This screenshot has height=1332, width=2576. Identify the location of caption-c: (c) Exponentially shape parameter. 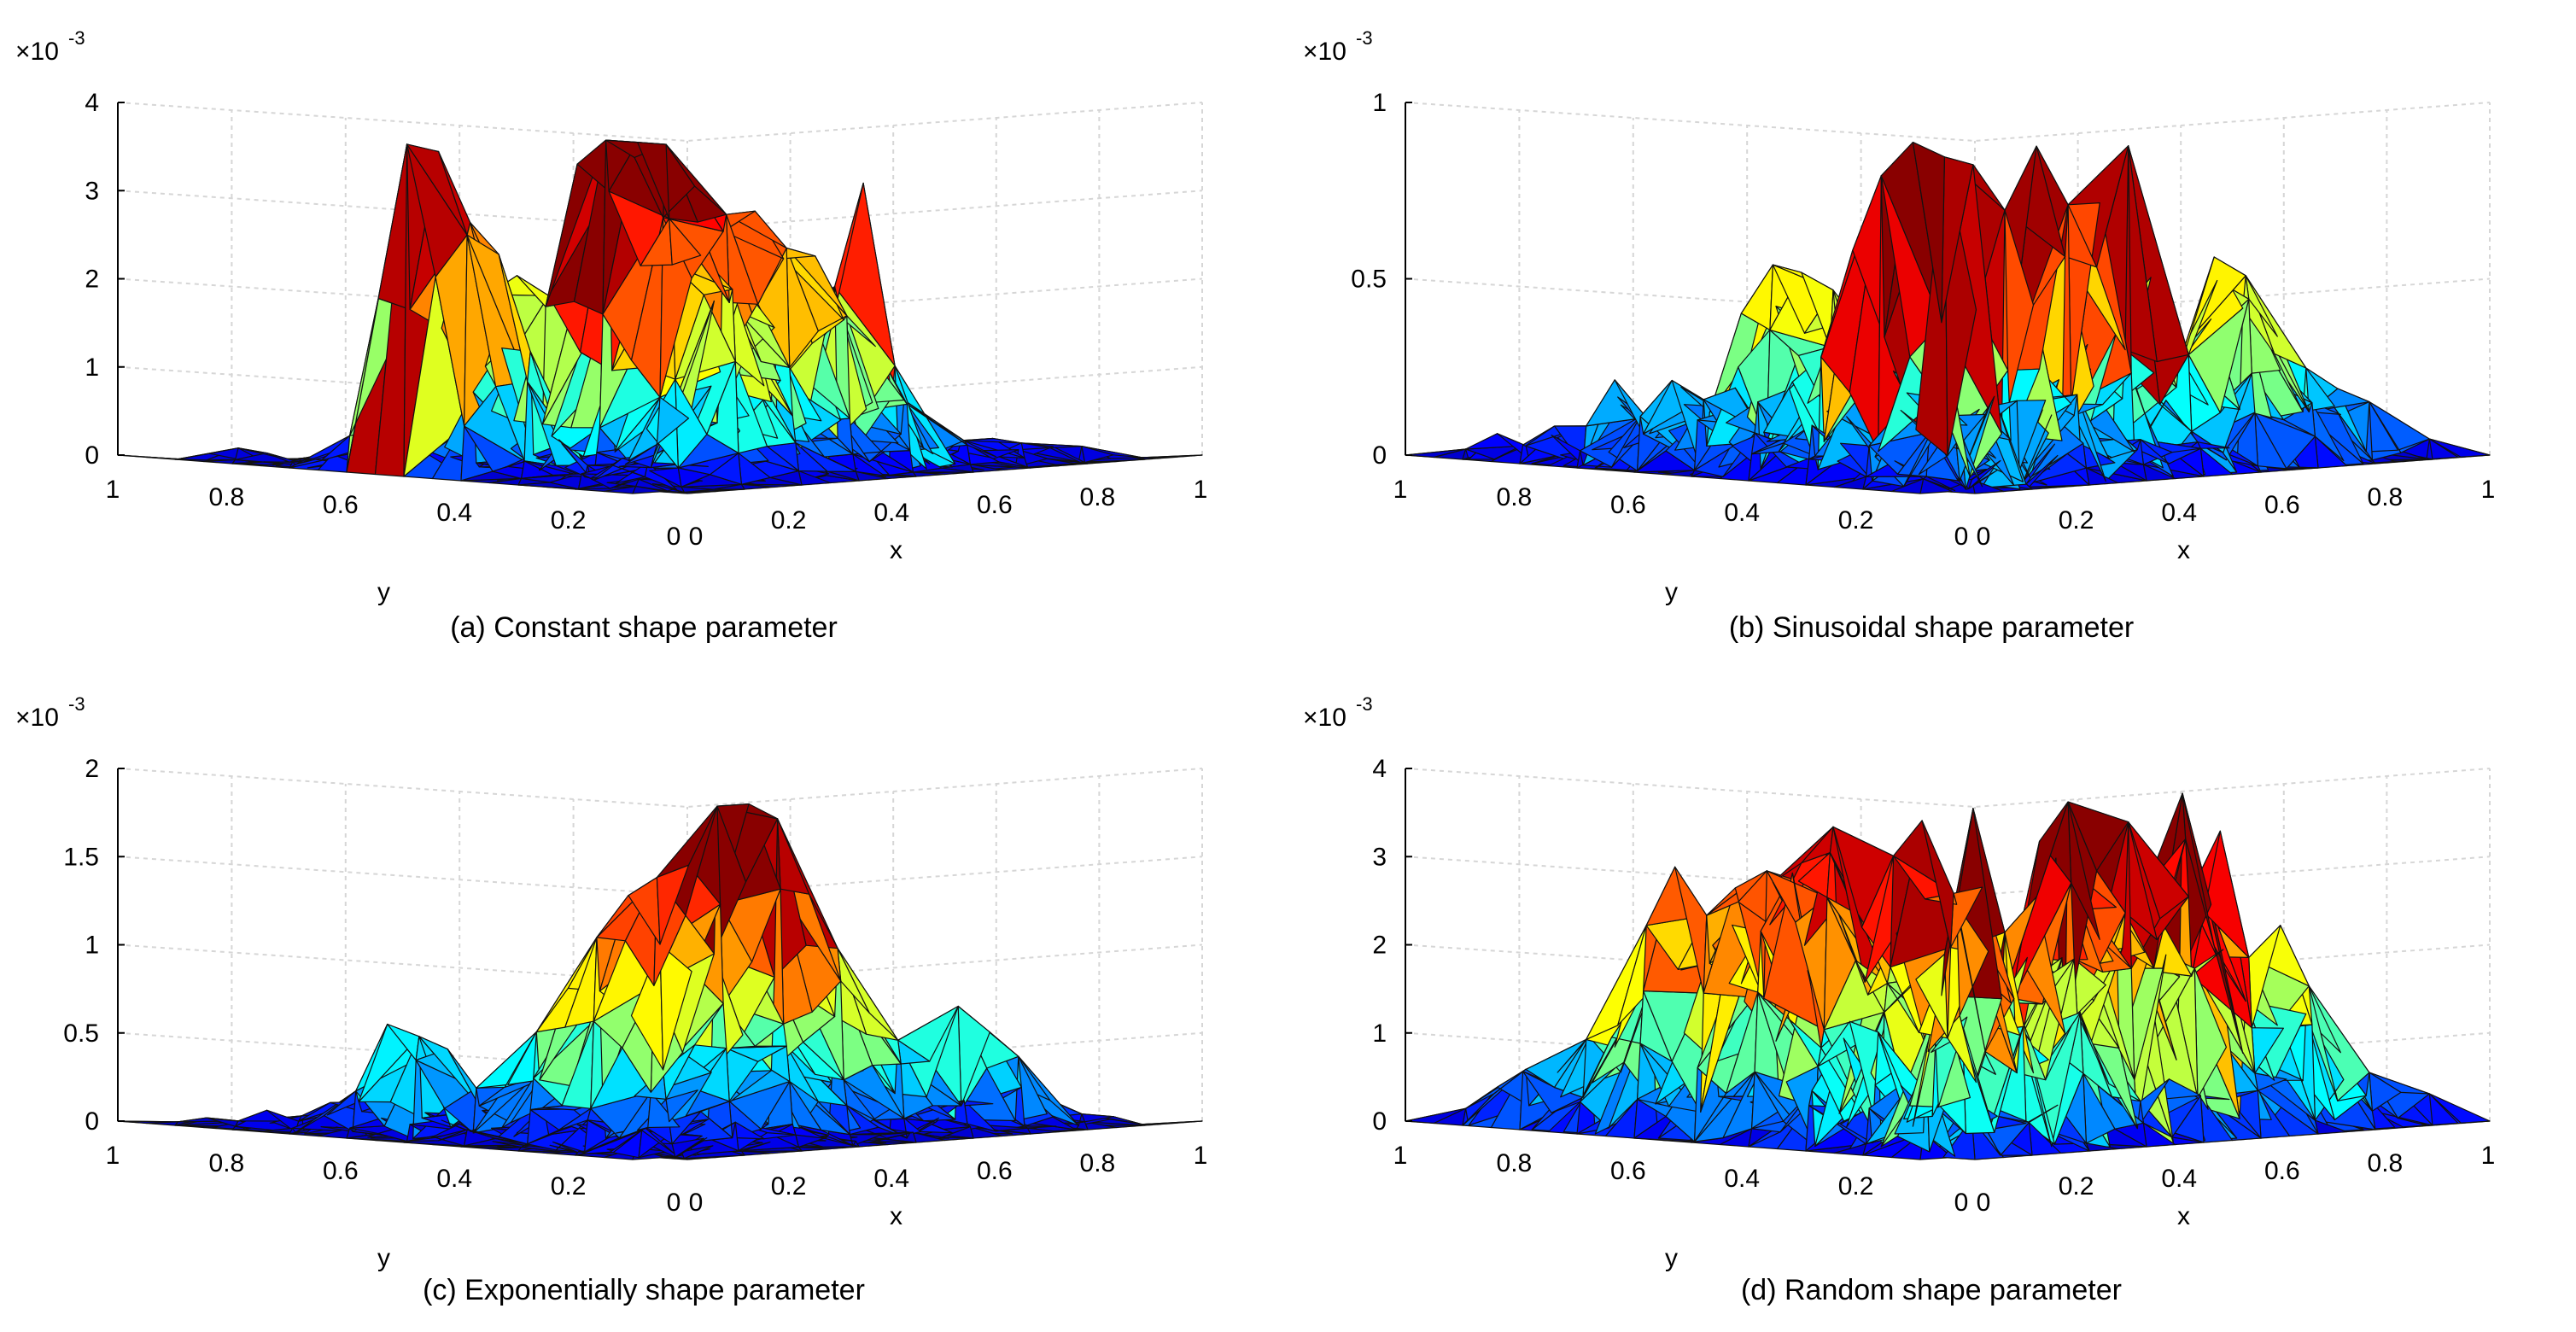
(644, 1290).